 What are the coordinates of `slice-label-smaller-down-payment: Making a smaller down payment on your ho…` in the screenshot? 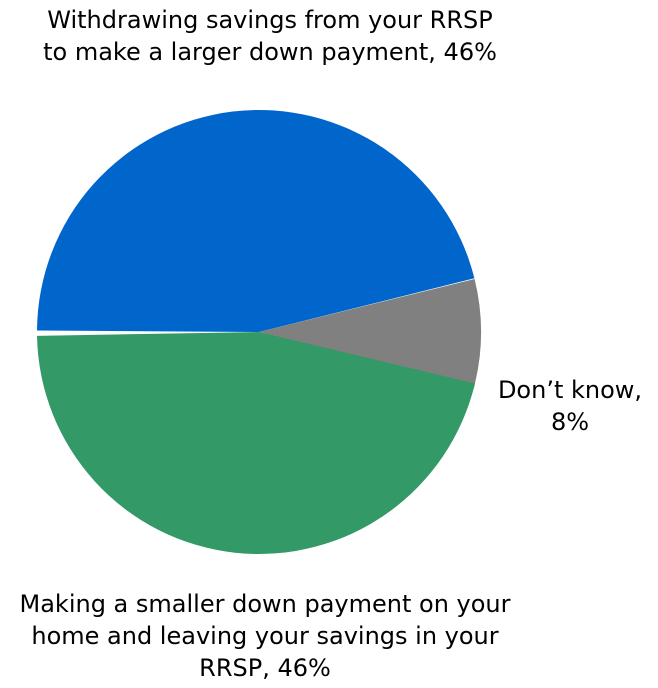 It's located at (265, 636).